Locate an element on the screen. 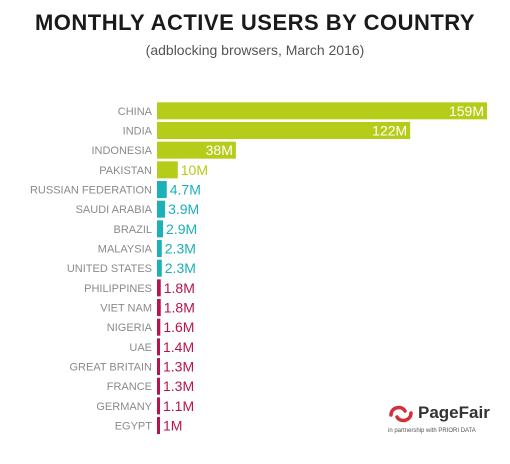  value-label: 1M is located at coordinates (172, 426).